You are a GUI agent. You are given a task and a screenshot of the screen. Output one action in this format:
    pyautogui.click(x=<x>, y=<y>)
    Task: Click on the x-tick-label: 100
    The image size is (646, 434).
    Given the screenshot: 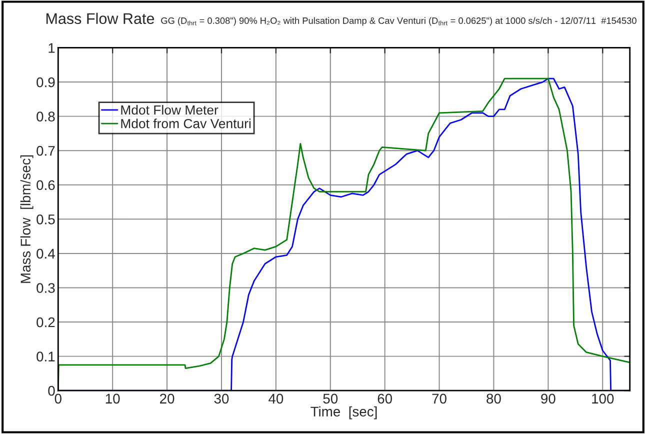 What is the action you would take?
    pyautogui.click(x=603, y=399)
    